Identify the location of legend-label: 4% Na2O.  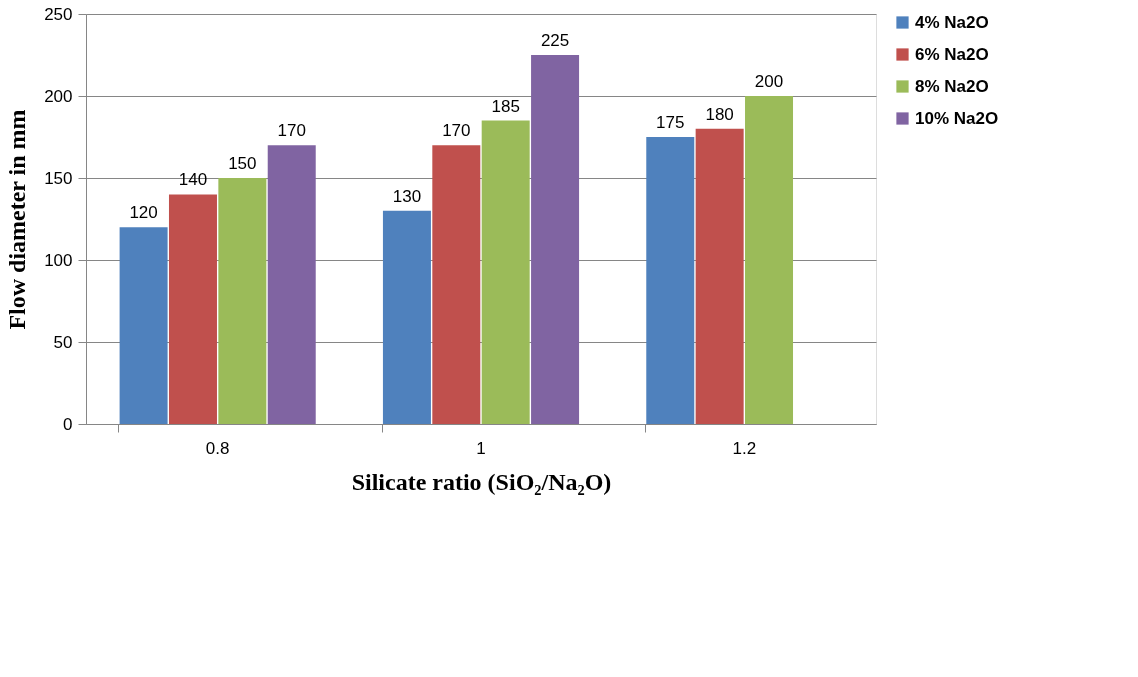
(952, 22).